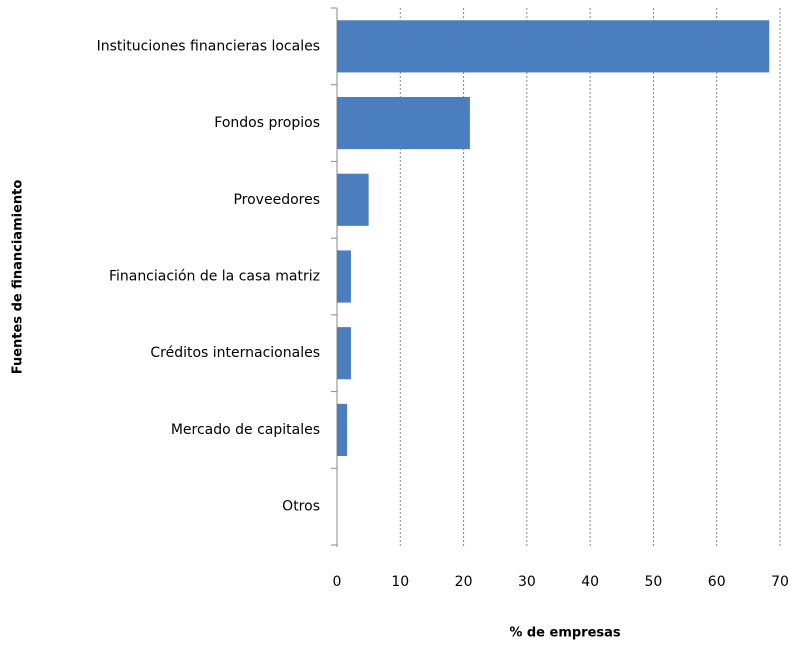  I want to click on x-tick-label: 0, so click(337, 582).